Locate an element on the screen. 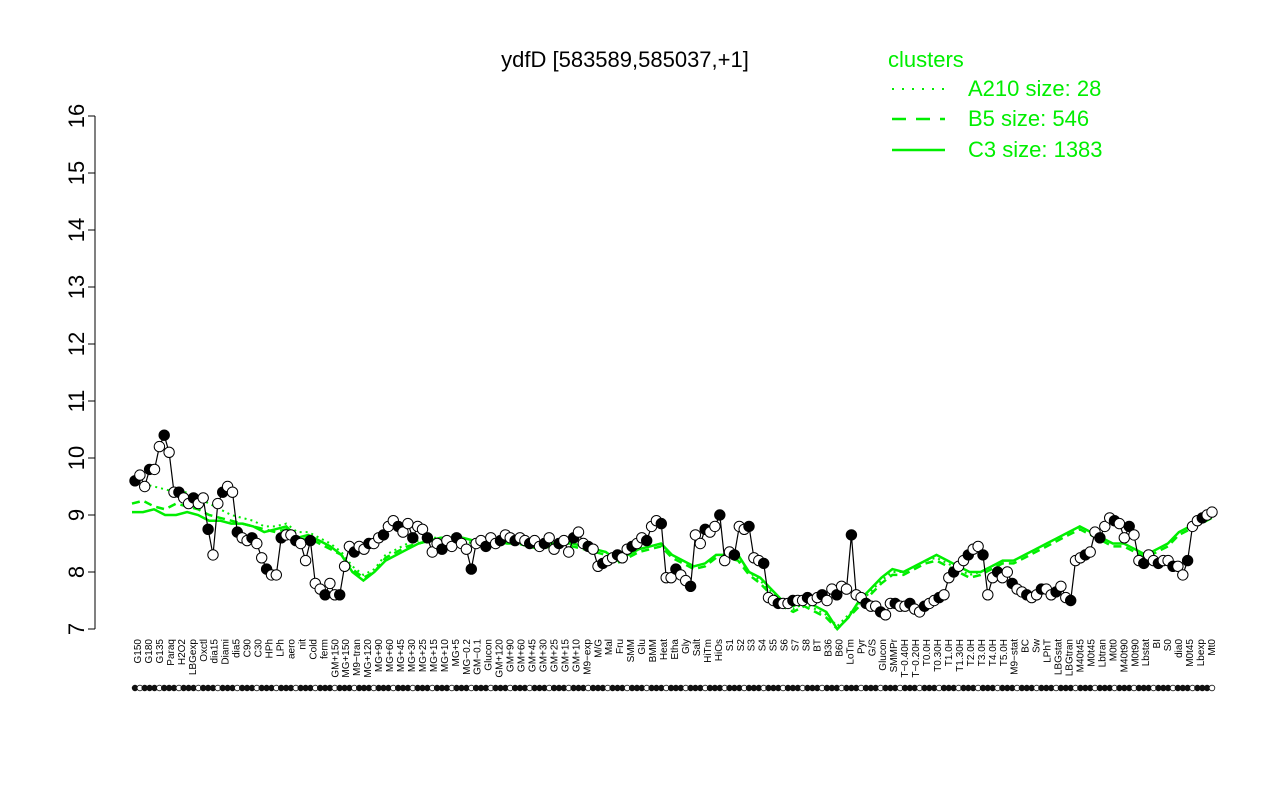 This screenshot has height=800, width=1280. x-tick-label: SMMPr is located at coordinates (894, 655).